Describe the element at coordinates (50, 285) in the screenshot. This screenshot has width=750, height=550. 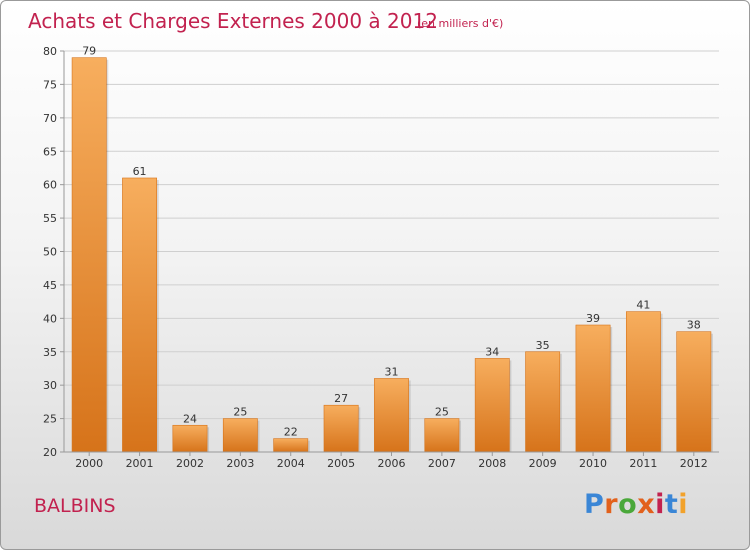
I see `y-tick-label: 45` at that location.